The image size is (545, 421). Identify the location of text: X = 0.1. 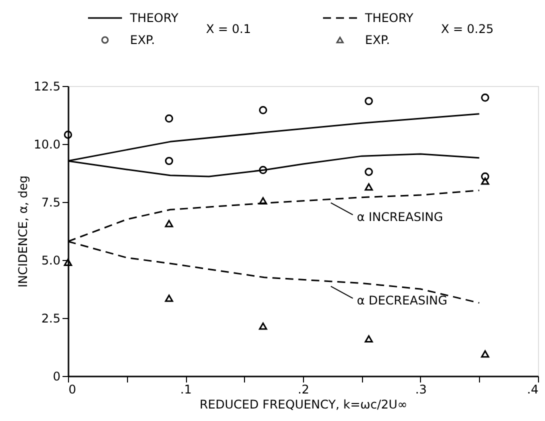
(228, 29).